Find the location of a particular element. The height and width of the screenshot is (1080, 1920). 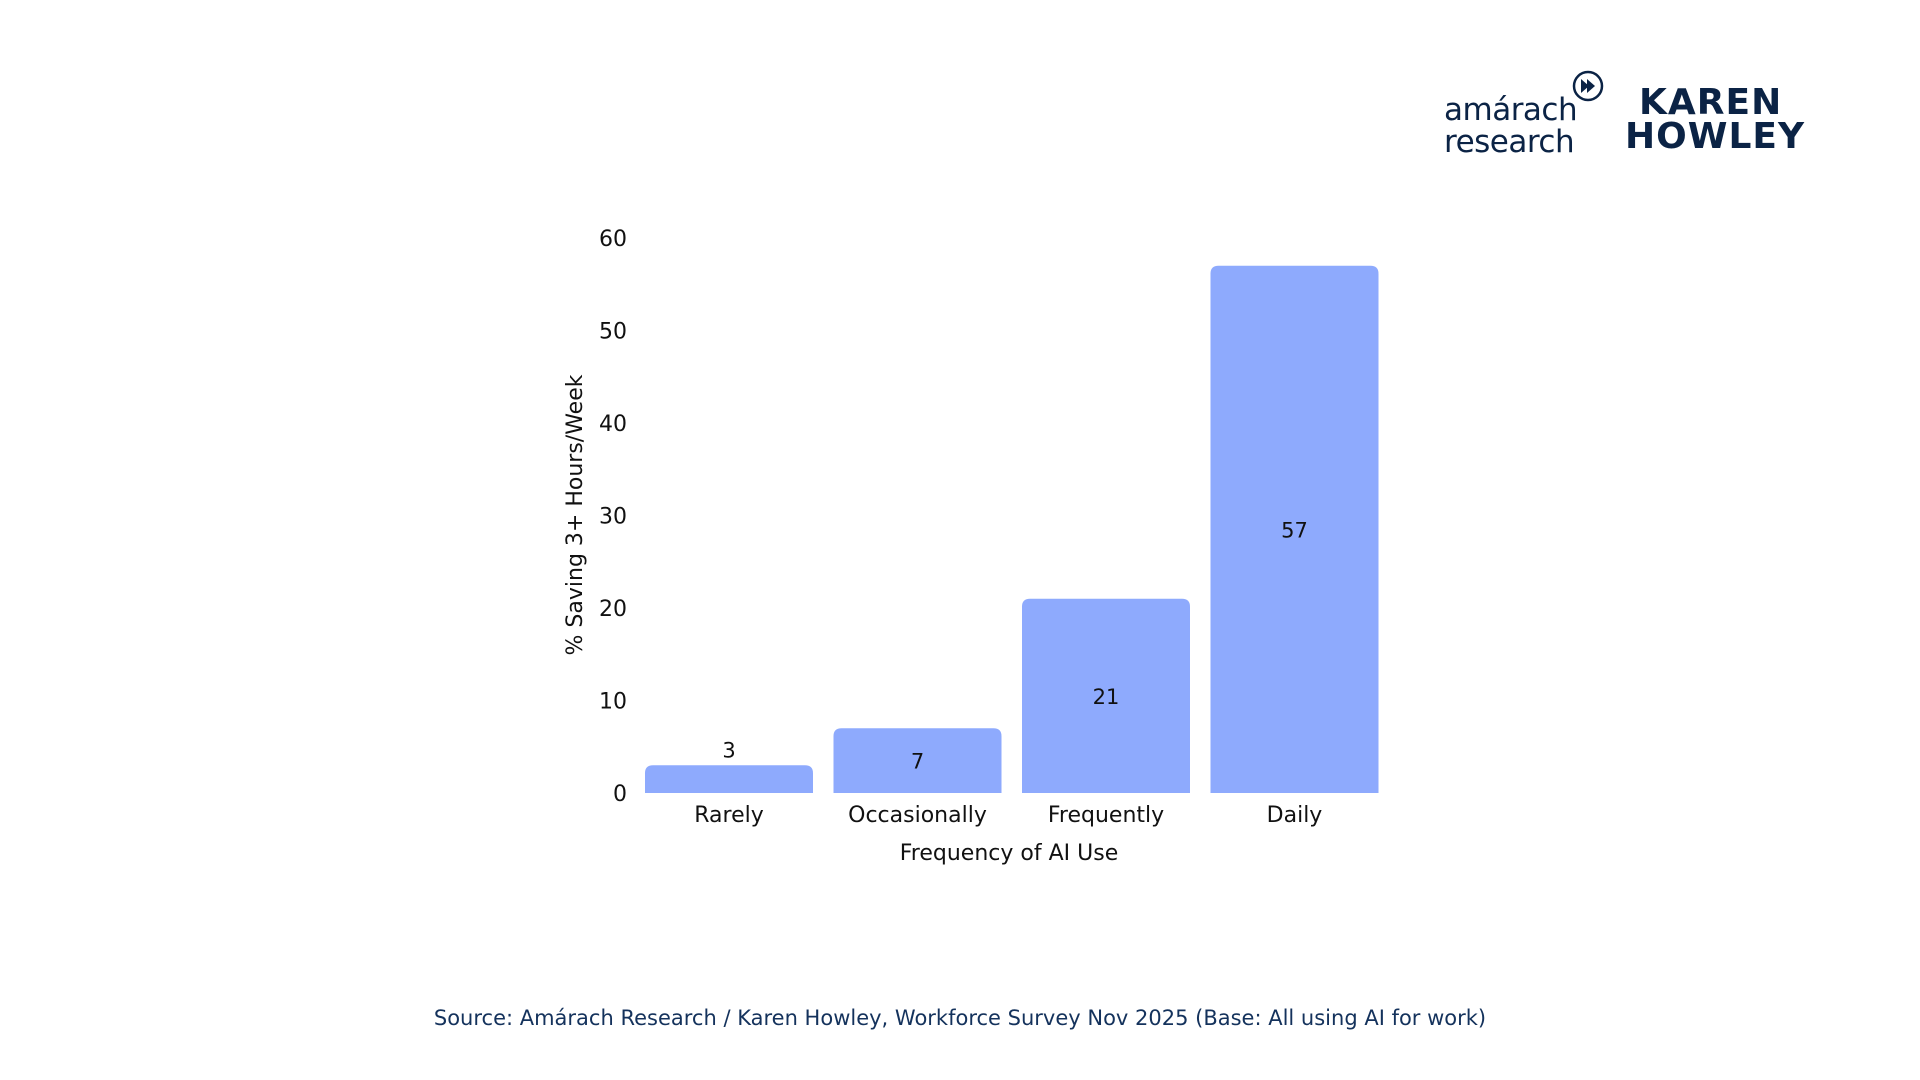

bar-rarely is located at coordinates (729, 779).